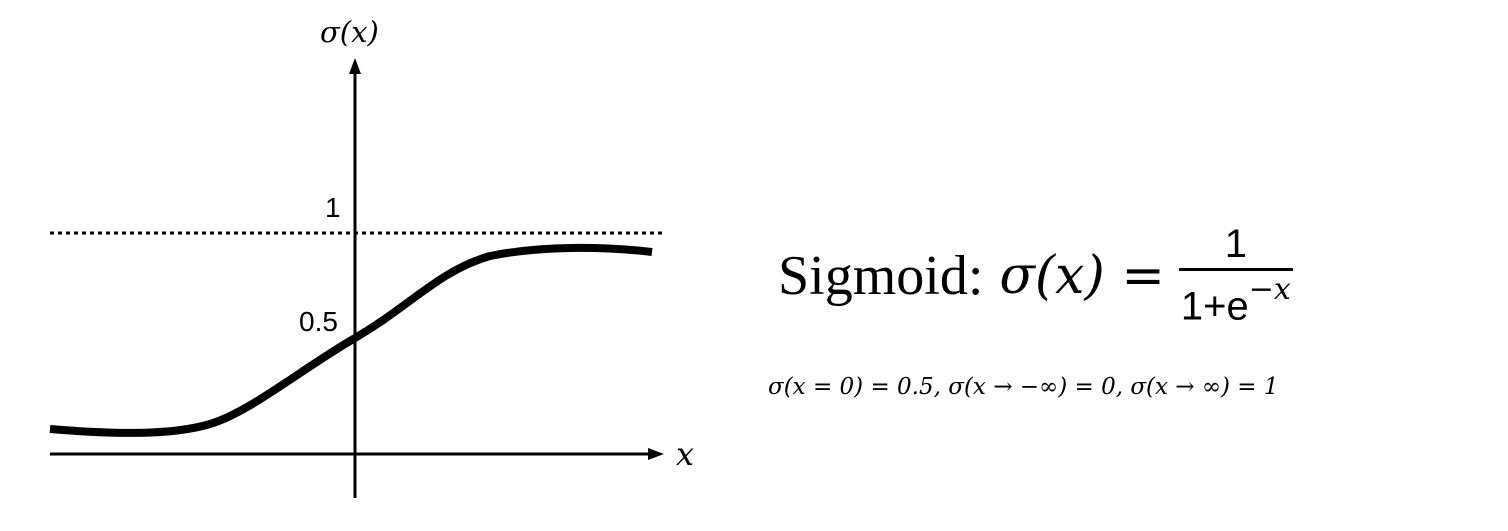  I want to click on y-axis-arrowhead, so click(355, 66).